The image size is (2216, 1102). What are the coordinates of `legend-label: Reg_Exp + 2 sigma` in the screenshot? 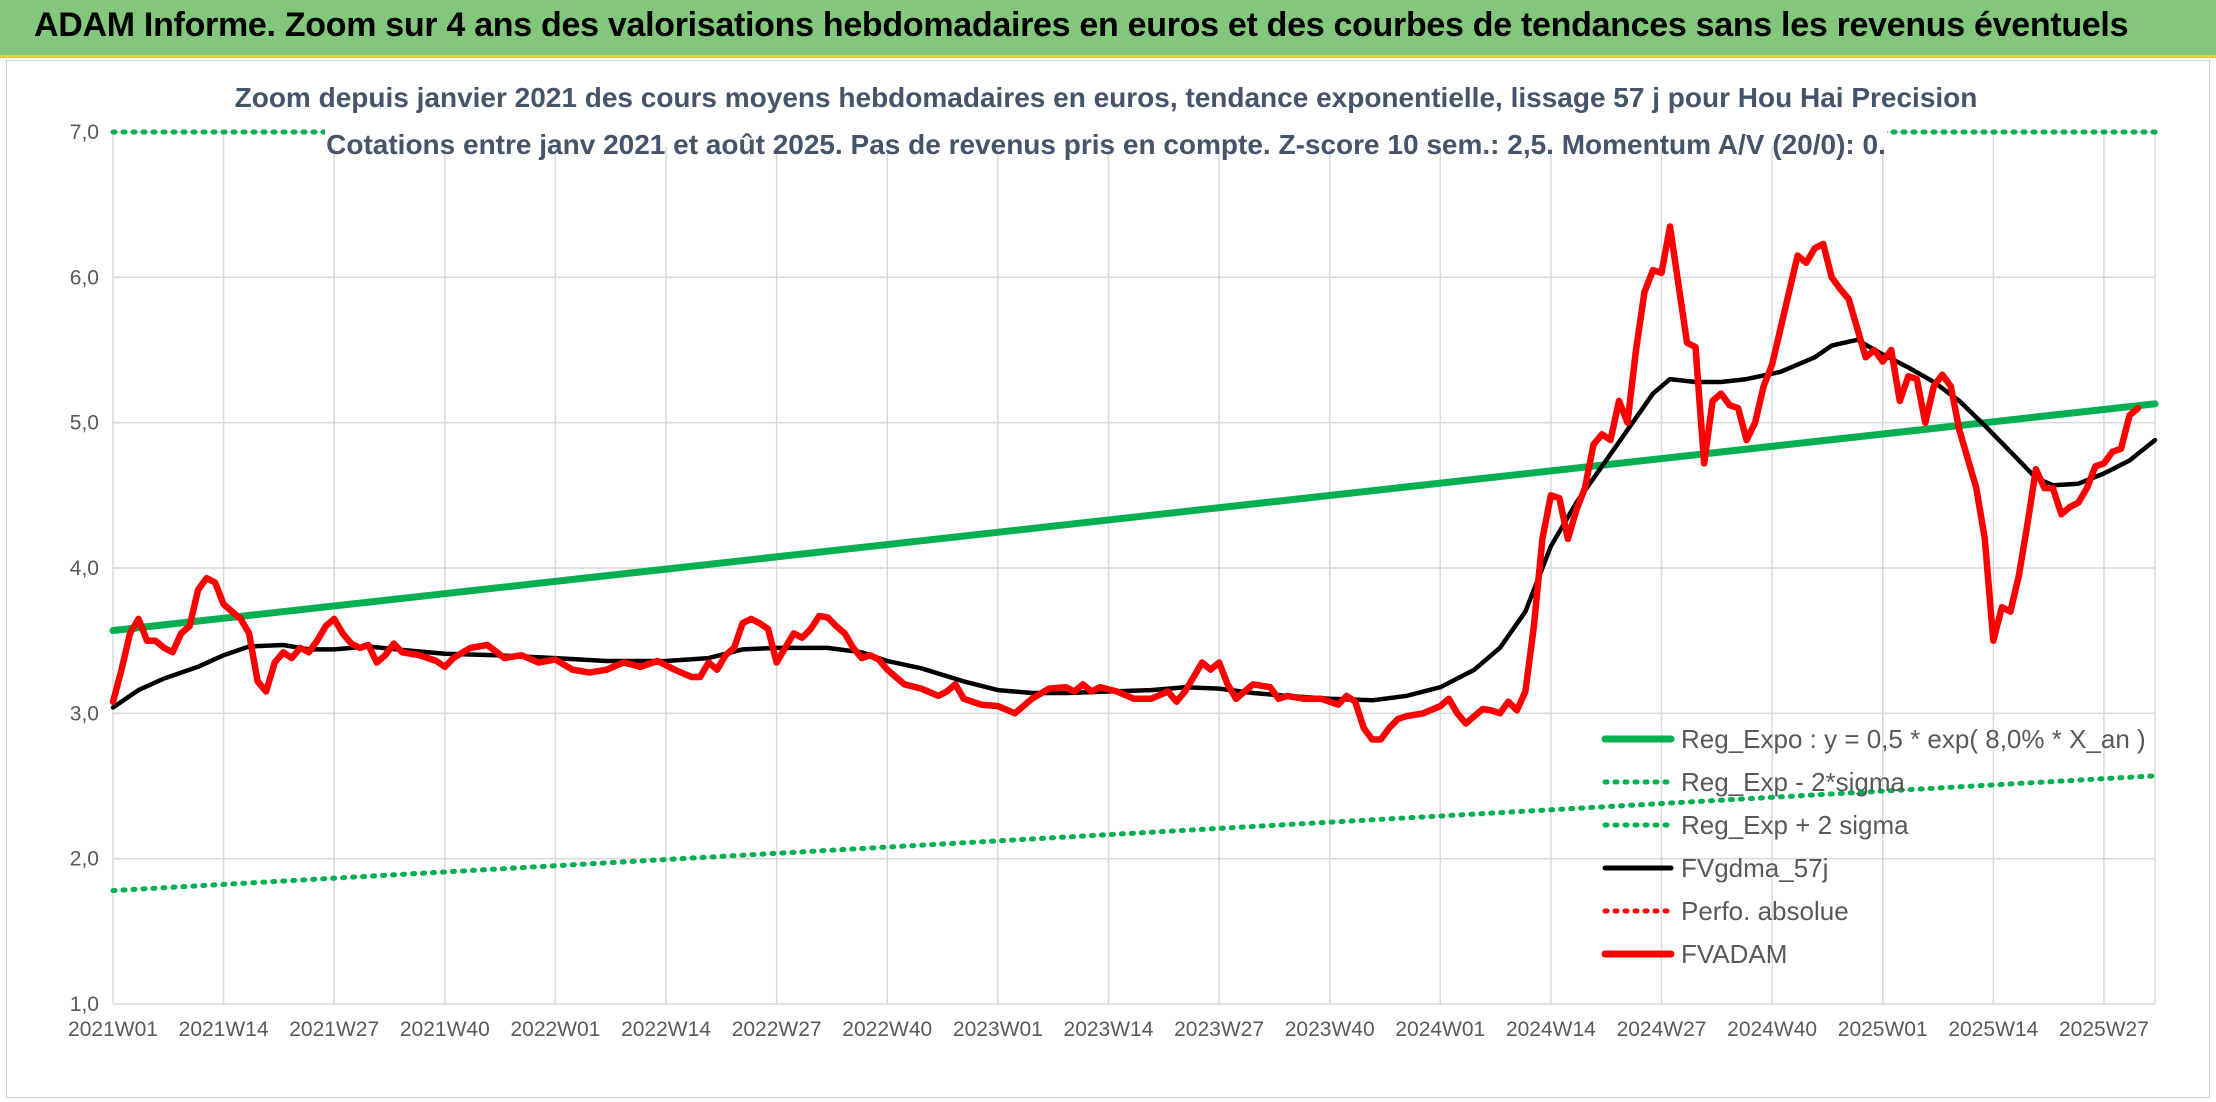 It's located at (1795, 825).